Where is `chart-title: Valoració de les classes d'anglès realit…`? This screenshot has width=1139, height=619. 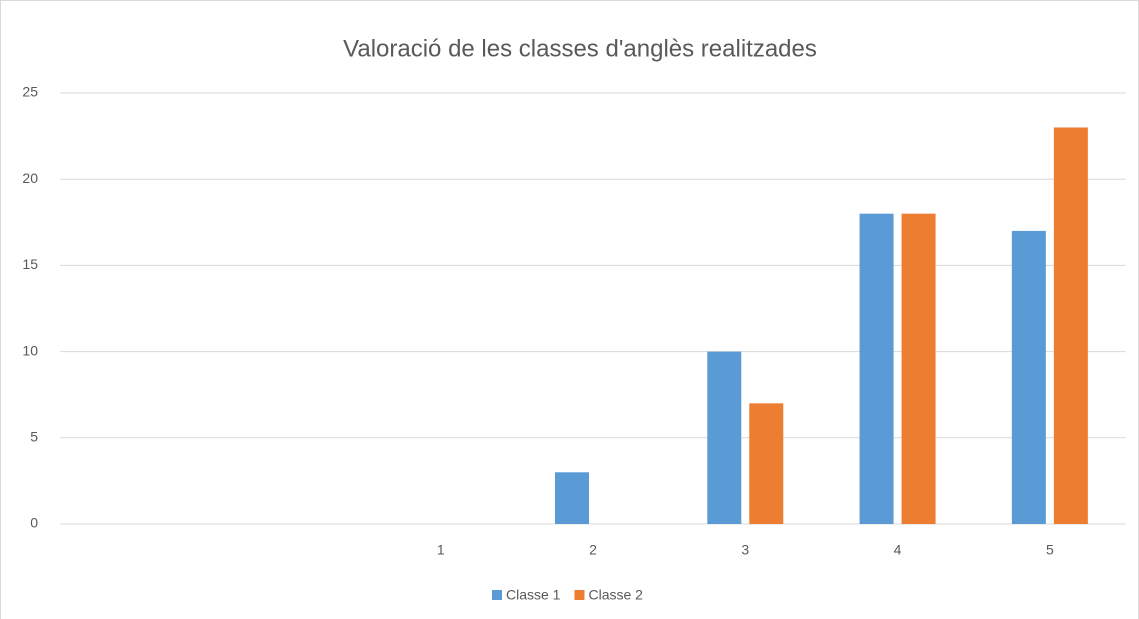
chart-title: Valoració de les classes d'anglès realit… is located at coordinates (580, 48).